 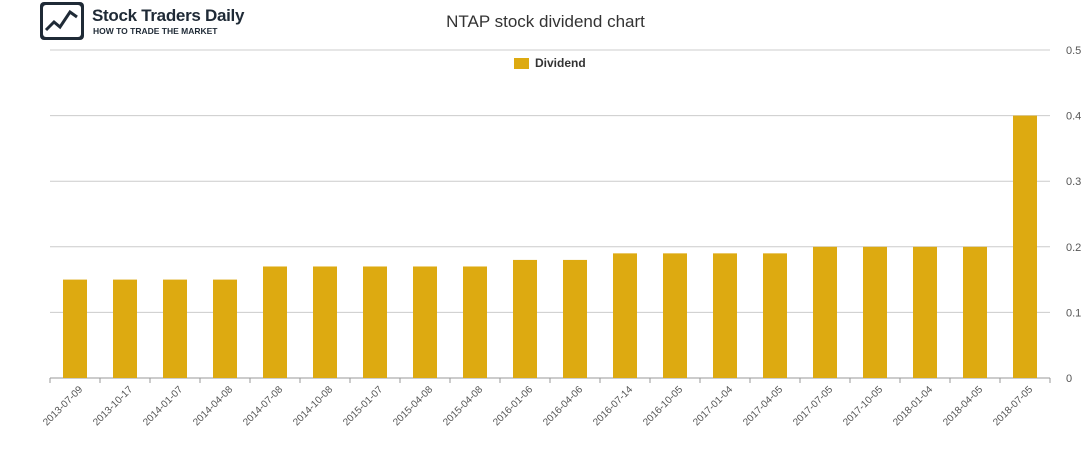 What do you see at coordinates (545, 21) in the screenshot?
I see `chart-title: NTAP stock dividend chart` at bounding box center [545, 21].